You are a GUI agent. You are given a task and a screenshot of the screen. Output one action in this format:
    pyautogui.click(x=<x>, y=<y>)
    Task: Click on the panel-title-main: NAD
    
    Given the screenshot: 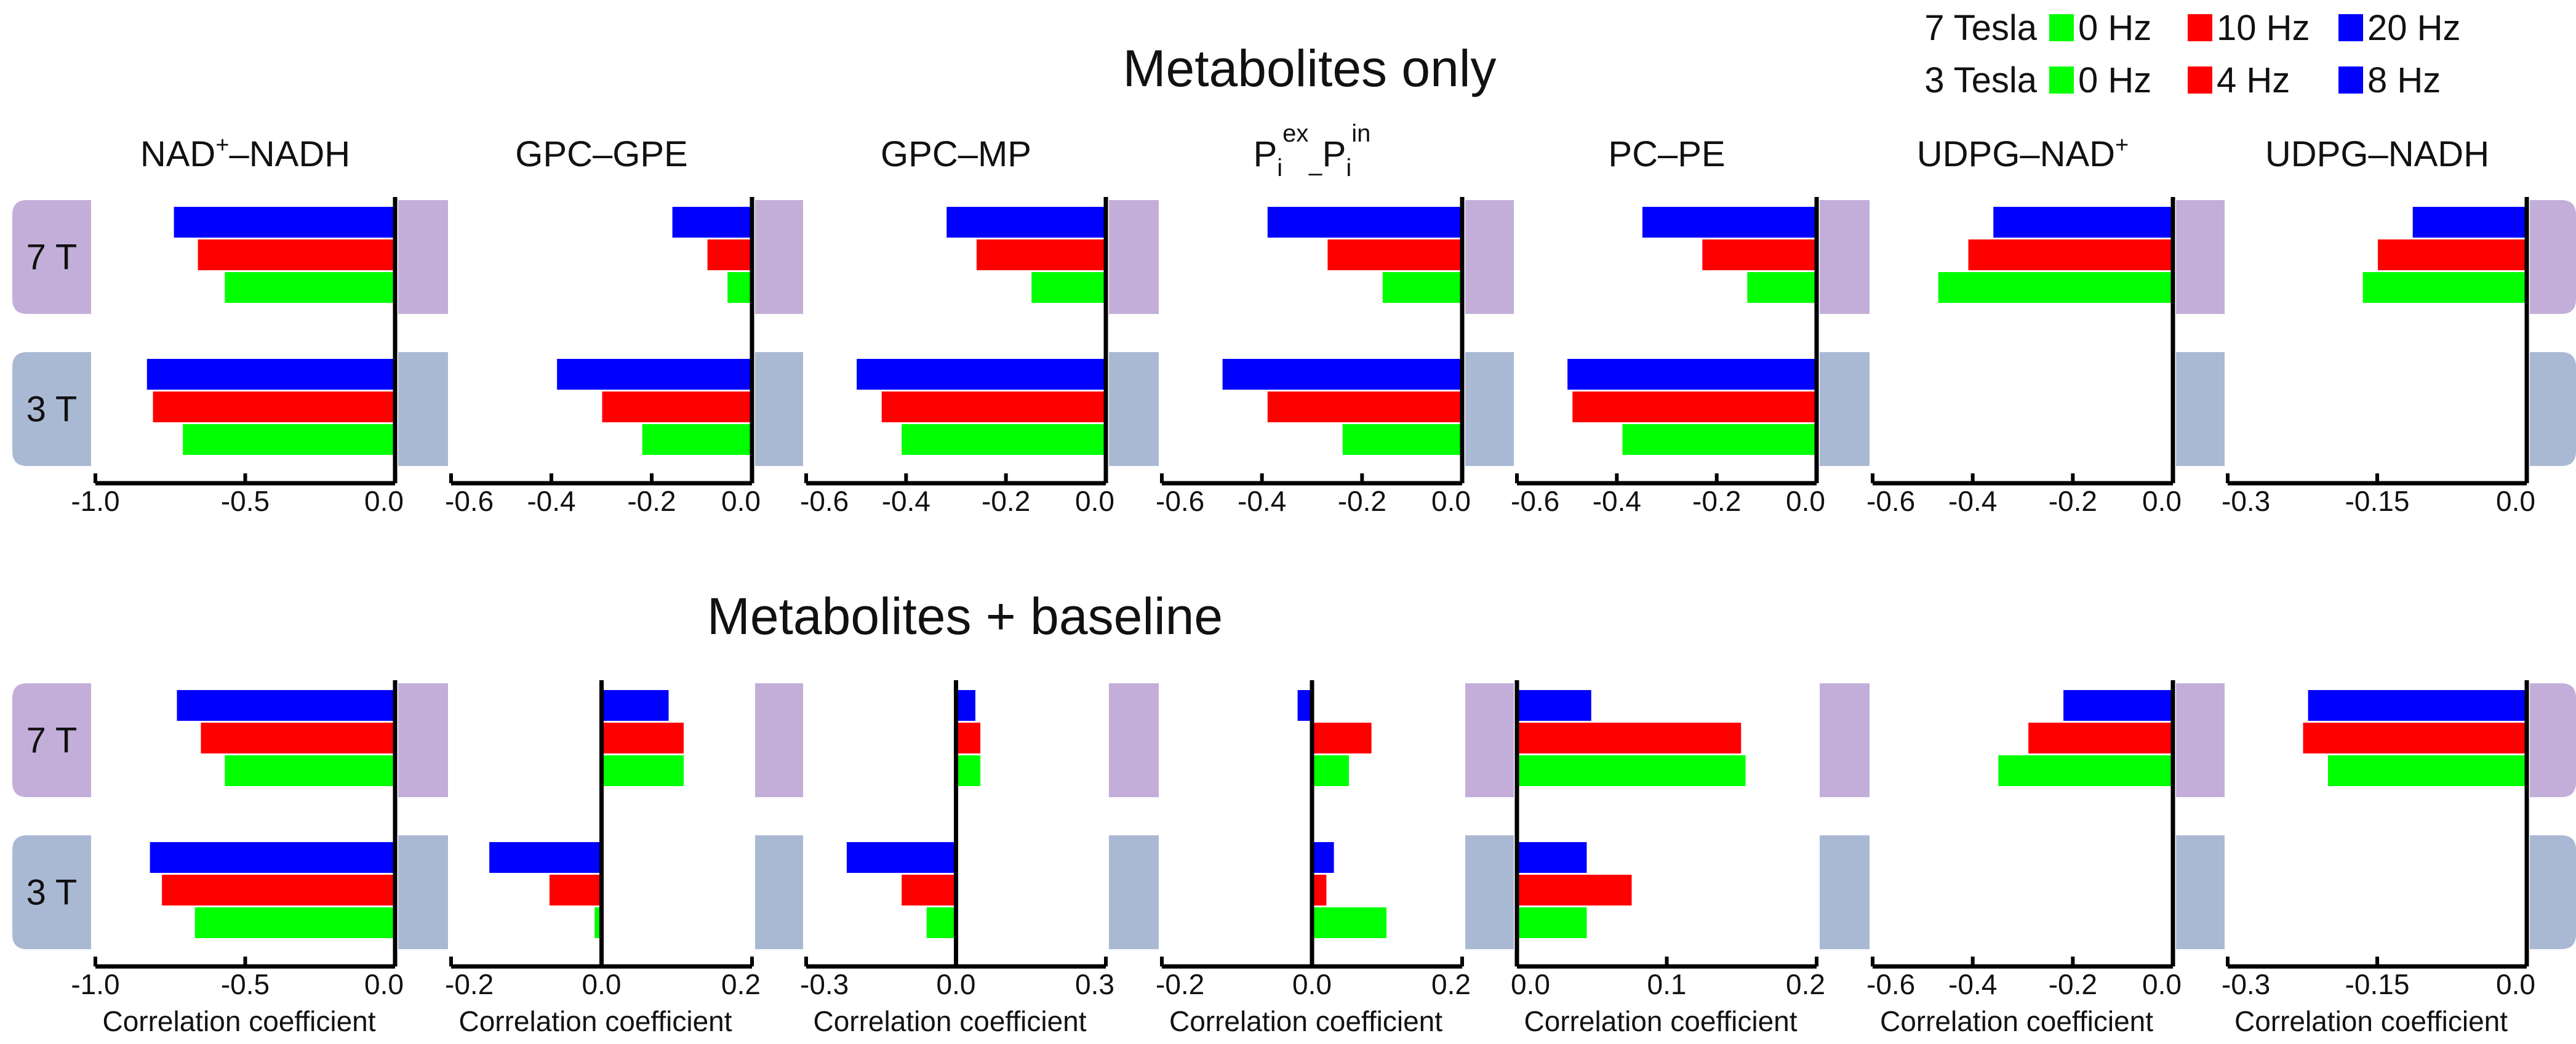 What is the action you would take?
    pyautogui.click(x=177, y=154)
    